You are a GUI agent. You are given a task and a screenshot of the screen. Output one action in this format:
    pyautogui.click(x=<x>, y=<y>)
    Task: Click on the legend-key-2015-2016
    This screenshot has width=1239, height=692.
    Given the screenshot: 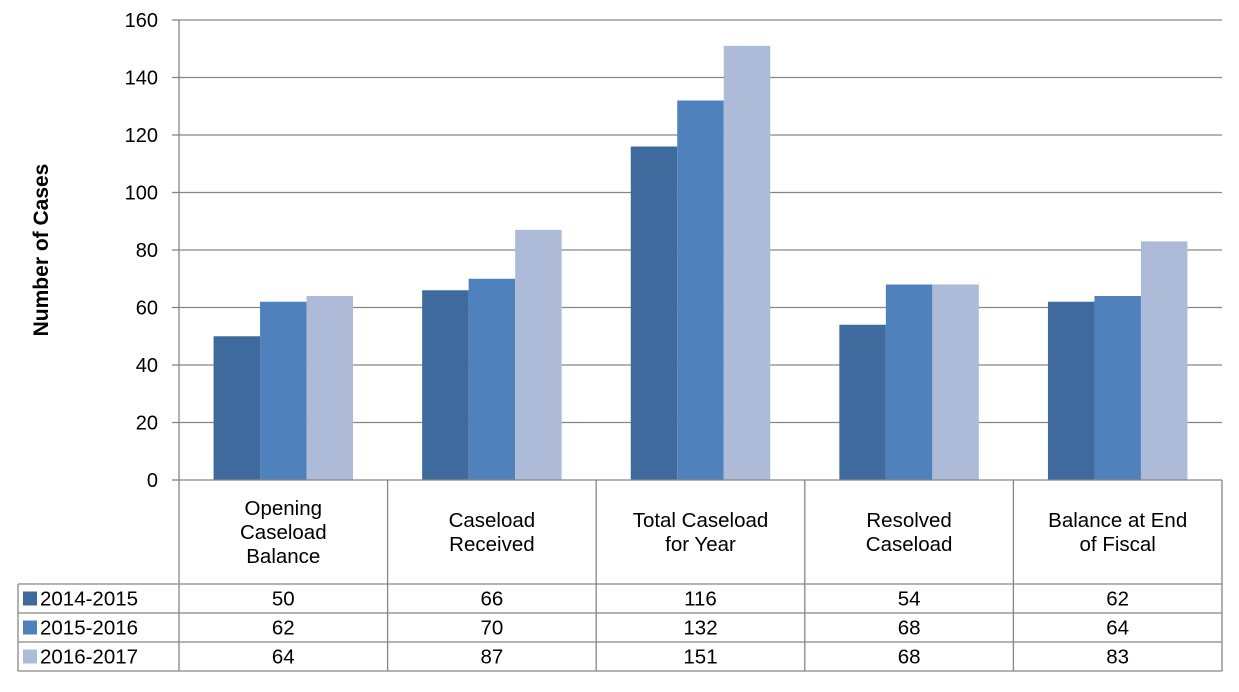 What is the action you would take?
    pyautogui.click(x=30, y=627)
    